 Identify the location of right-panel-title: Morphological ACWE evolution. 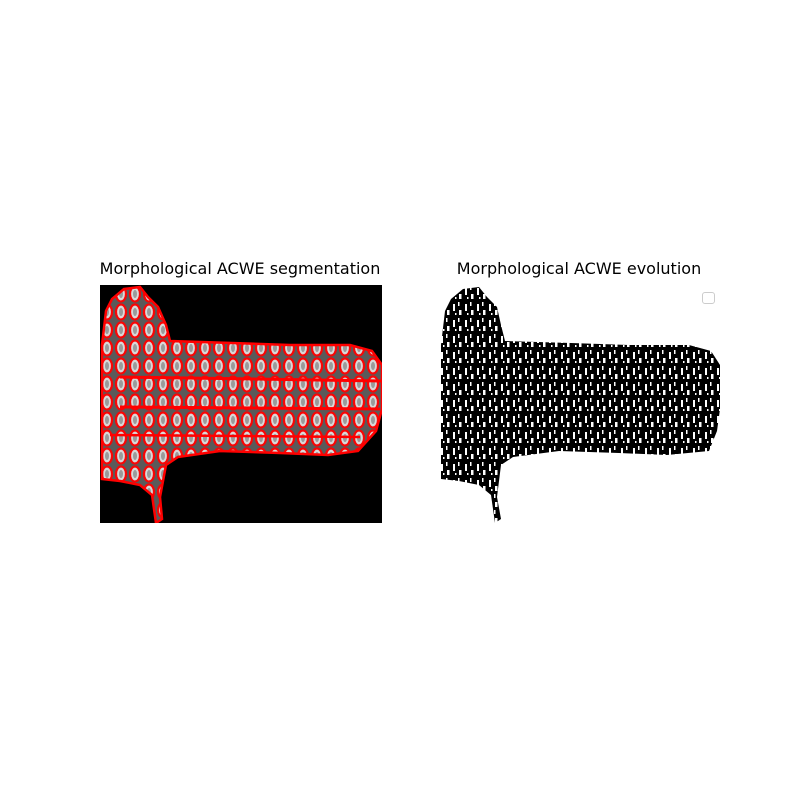
(579, 268).